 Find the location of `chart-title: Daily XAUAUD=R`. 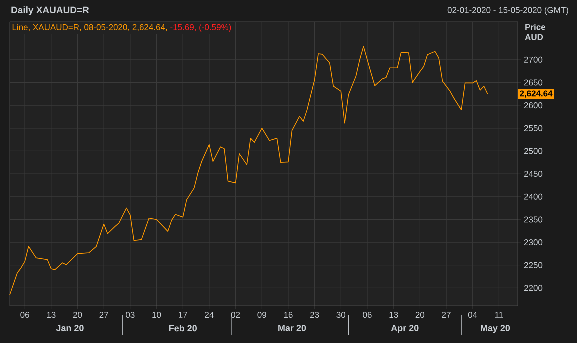

chart-title: Daily XAUAUD=R is located at coordinates (51, 11).